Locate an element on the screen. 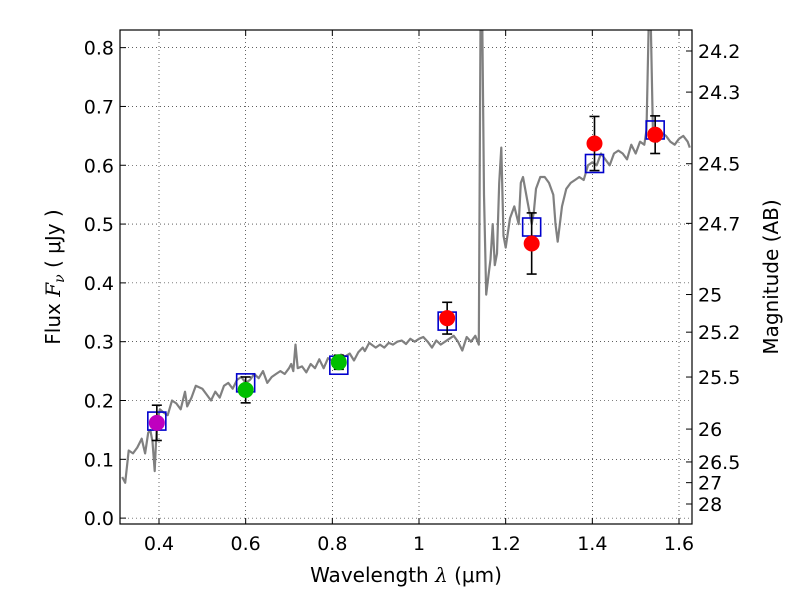  x-axis-label-prefix: Wavelength is located at coordinates (372, 575).